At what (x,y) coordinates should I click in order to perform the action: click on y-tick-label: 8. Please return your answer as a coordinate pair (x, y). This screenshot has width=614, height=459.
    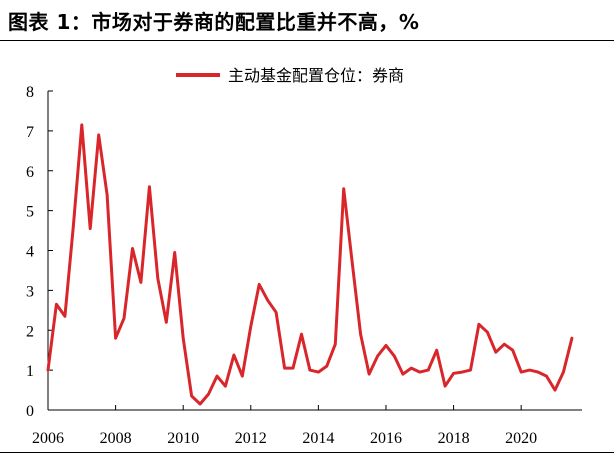
    Looking at the image, I should click on (30, 92).